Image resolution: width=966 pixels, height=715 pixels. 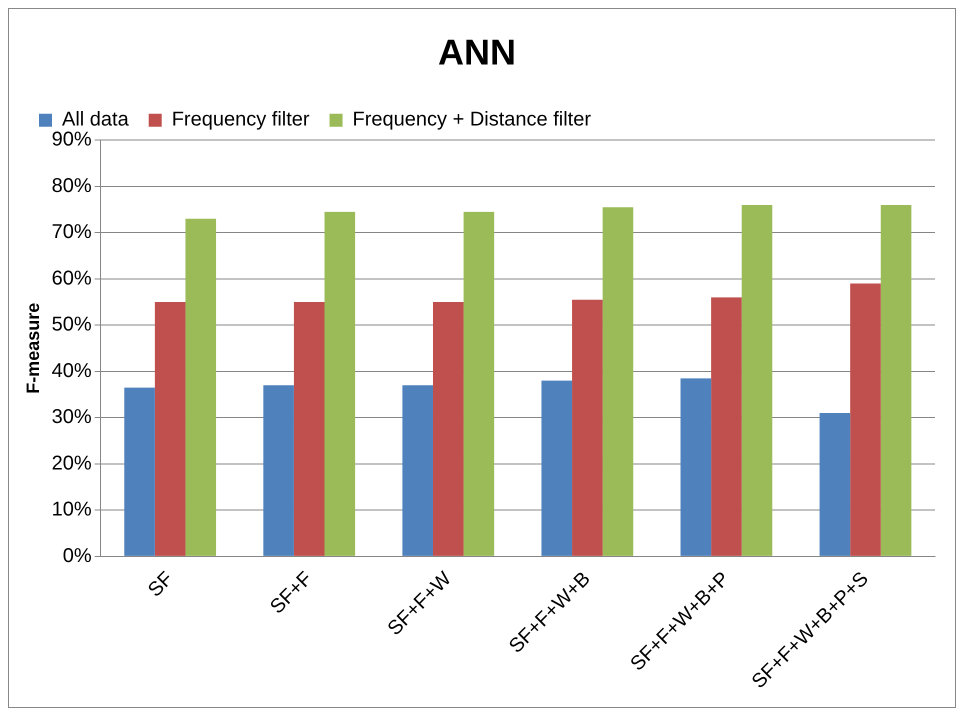 What do you see at coordinates (32, 348) in the screenshot?
I see `y-axis-title: F-measure` at bounding box center [32, 348].